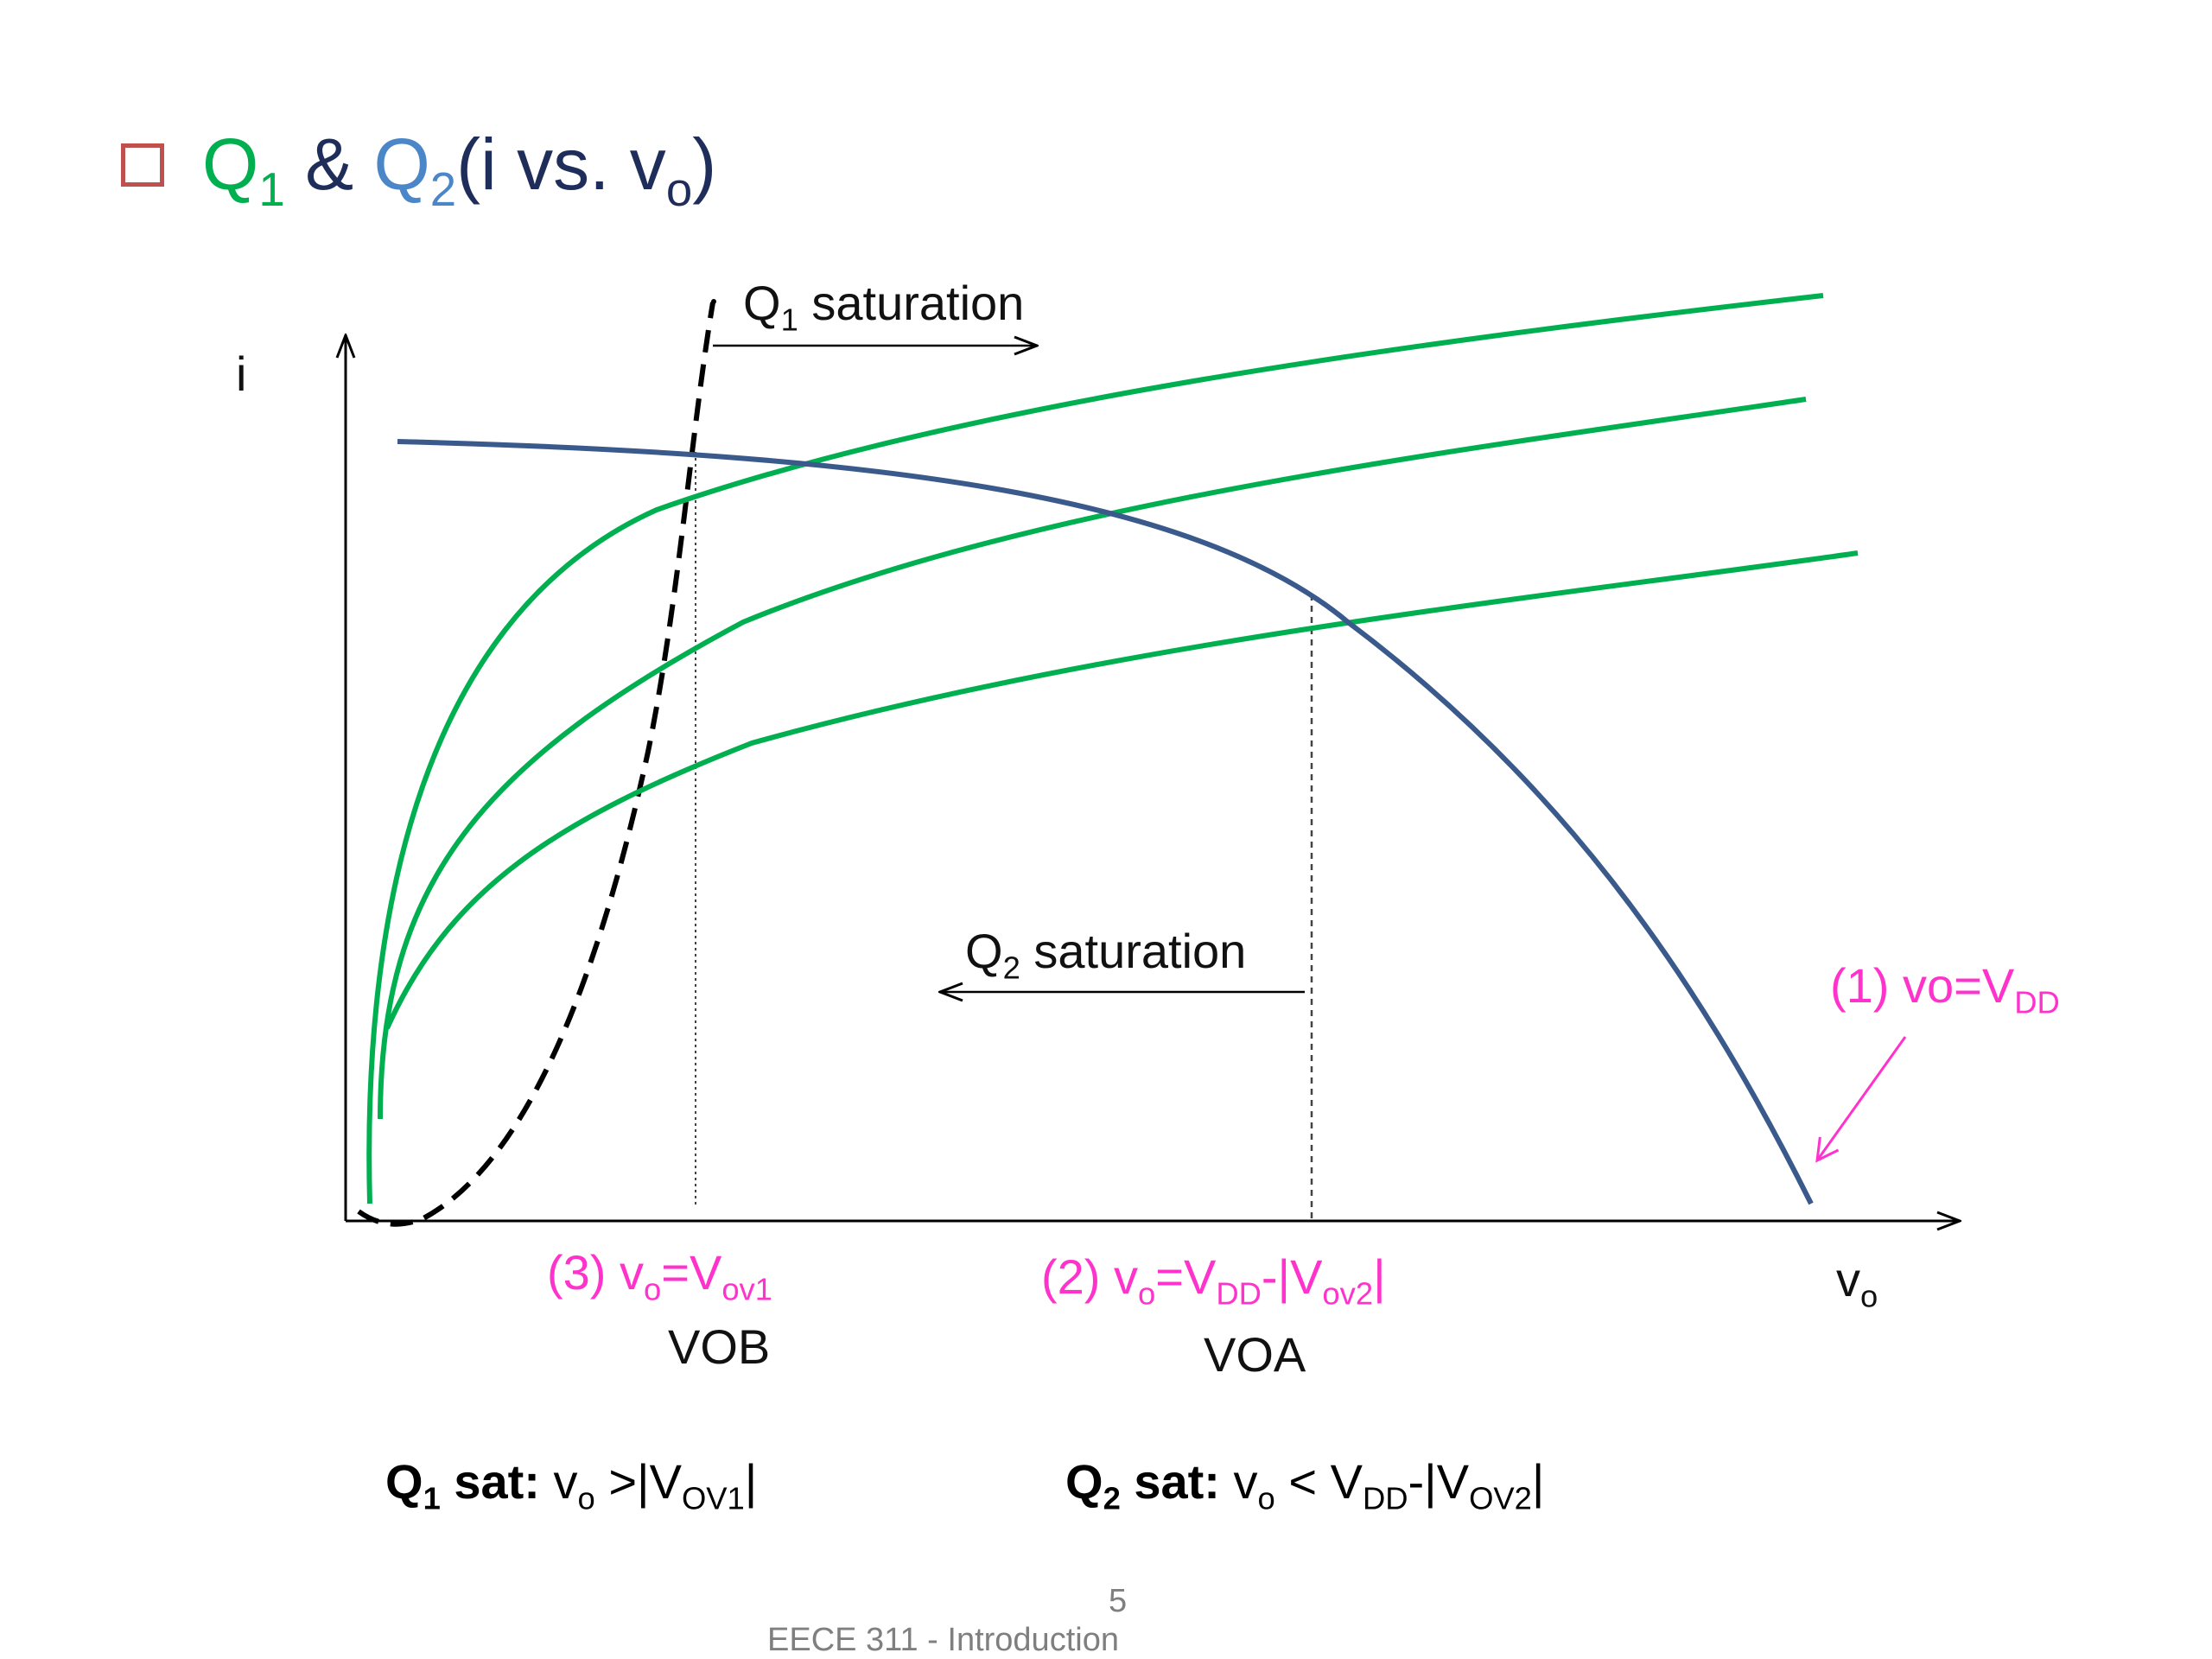 The width and height of the screenshot is (2212, 1659). What do you see at coordinates (142, 165) in the screenshot?
I see `bullet-square-icon` at bounding box center [142, 165].